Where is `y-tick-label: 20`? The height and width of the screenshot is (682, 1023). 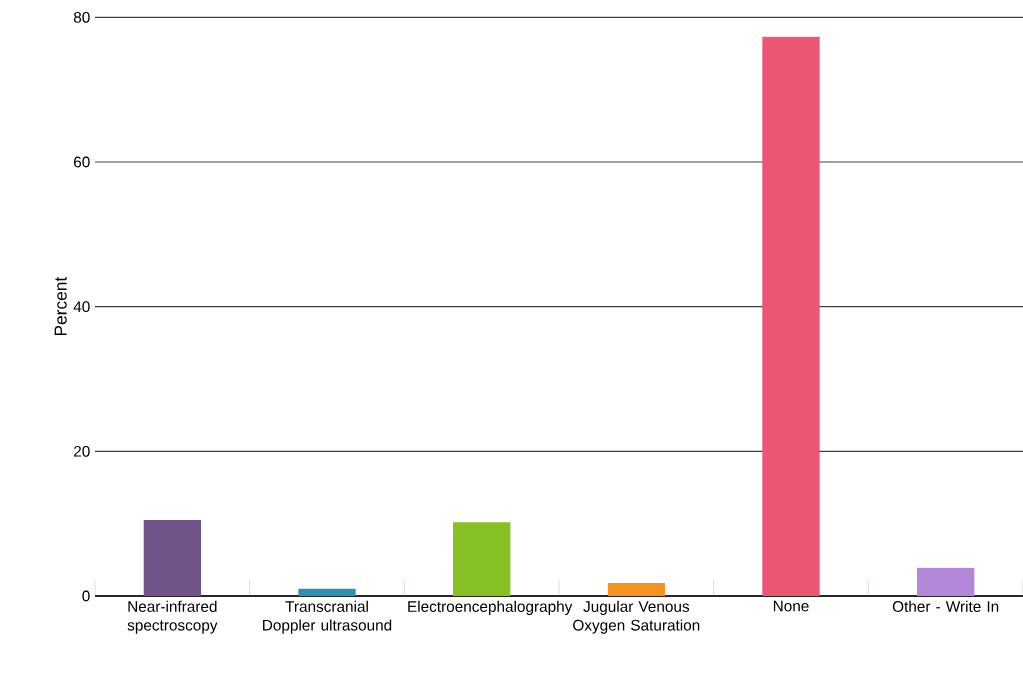
y-tick-label: 20 is located at coordinates (82, 451).